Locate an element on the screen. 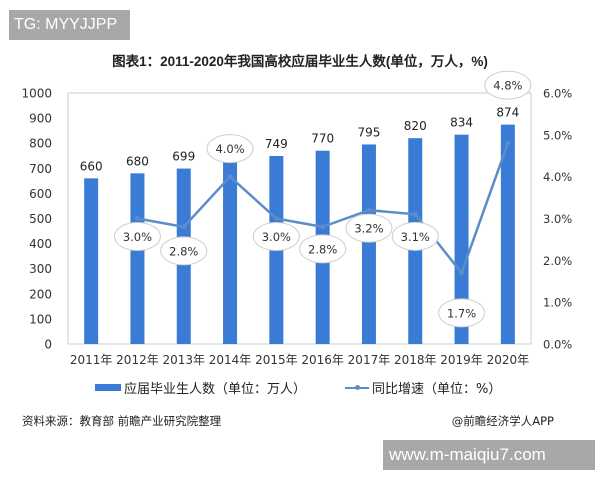  left-axis-tick: 1000 is located at coordinates (36, 94).